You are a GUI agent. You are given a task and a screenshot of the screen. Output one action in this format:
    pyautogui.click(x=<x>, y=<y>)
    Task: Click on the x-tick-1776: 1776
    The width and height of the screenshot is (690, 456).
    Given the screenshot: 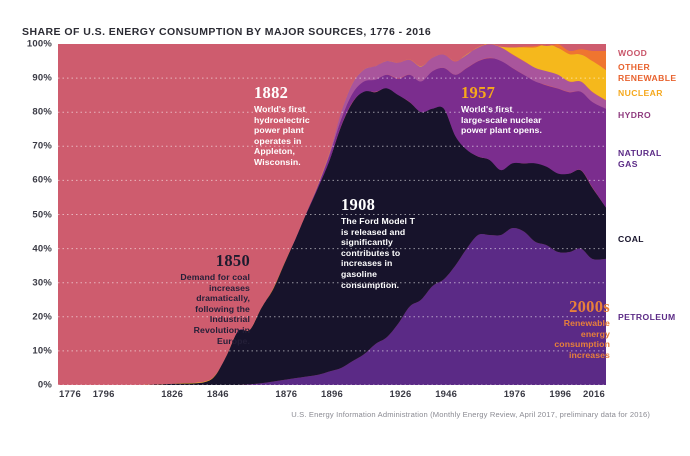 What is the action you would take?
    pyautogui.click(x=70, y=394)
    